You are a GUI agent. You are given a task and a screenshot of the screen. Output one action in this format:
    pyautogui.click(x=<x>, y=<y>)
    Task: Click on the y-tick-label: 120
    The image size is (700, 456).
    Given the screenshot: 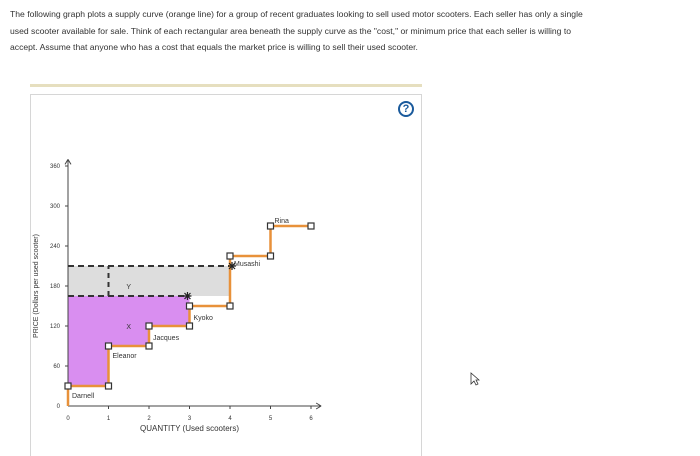 What is the action you would take?
    pyautogui.click(x=55, y=327)
    